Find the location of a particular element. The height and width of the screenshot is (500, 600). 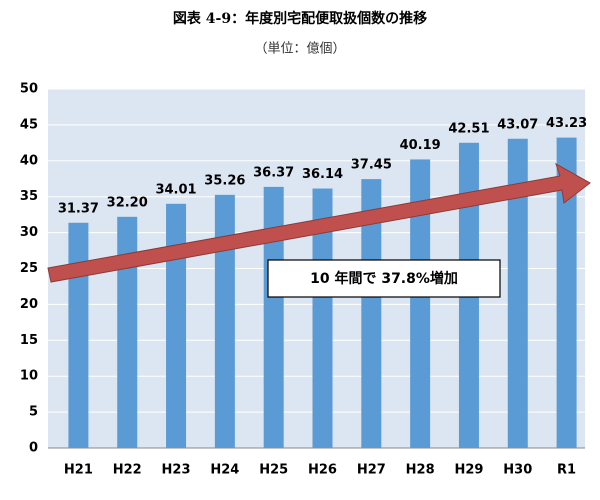

y-tick-label: 30 is located at coordinates (29, 232).